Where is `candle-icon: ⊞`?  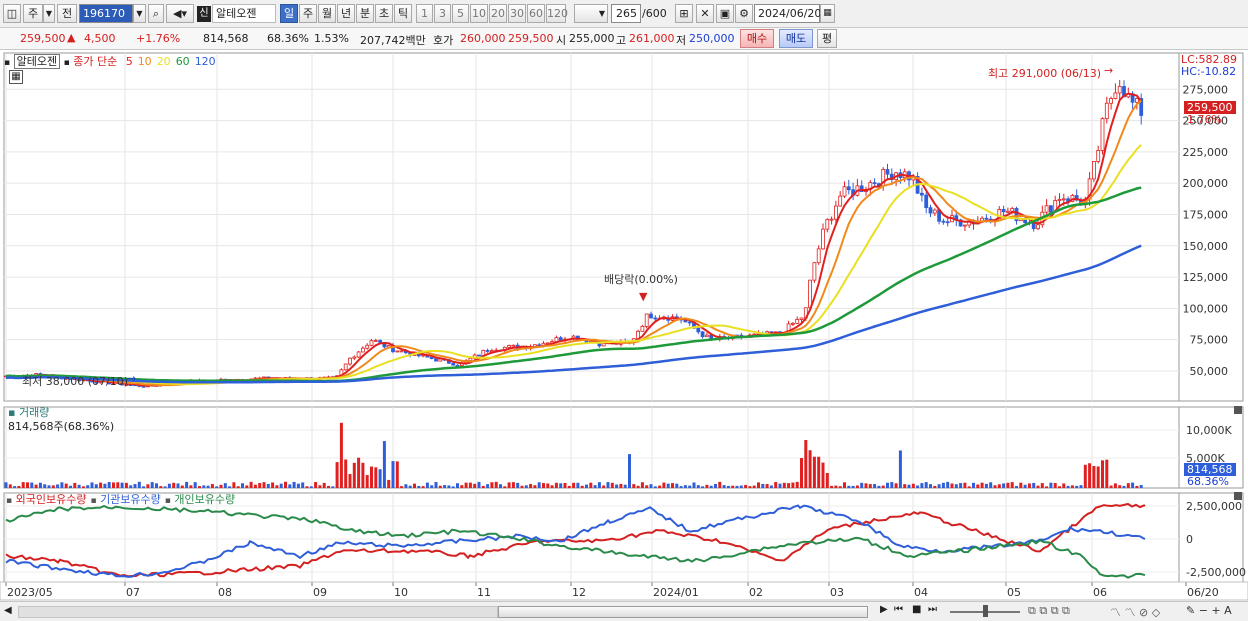
candle-icon: ⊞ is located at coordinates (684, 13).